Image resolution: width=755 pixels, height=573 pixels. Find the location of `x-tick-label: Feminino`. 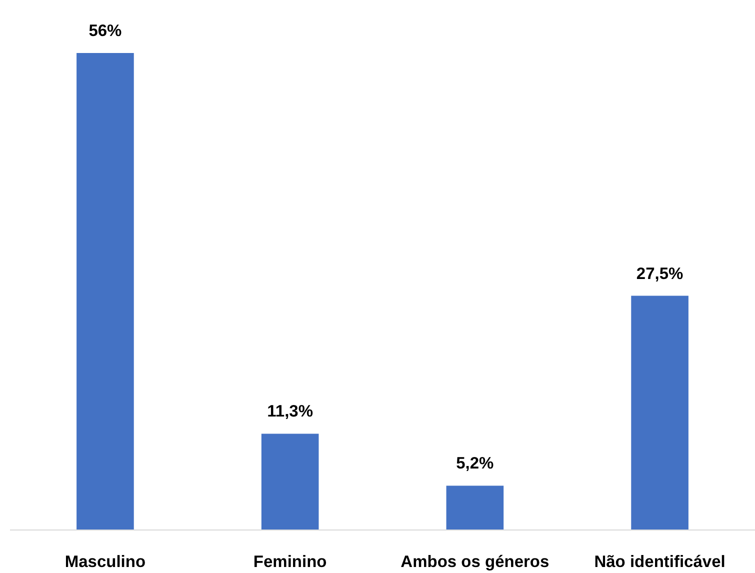

x-tick-label: Feminino is located at coordinates (290, 562).